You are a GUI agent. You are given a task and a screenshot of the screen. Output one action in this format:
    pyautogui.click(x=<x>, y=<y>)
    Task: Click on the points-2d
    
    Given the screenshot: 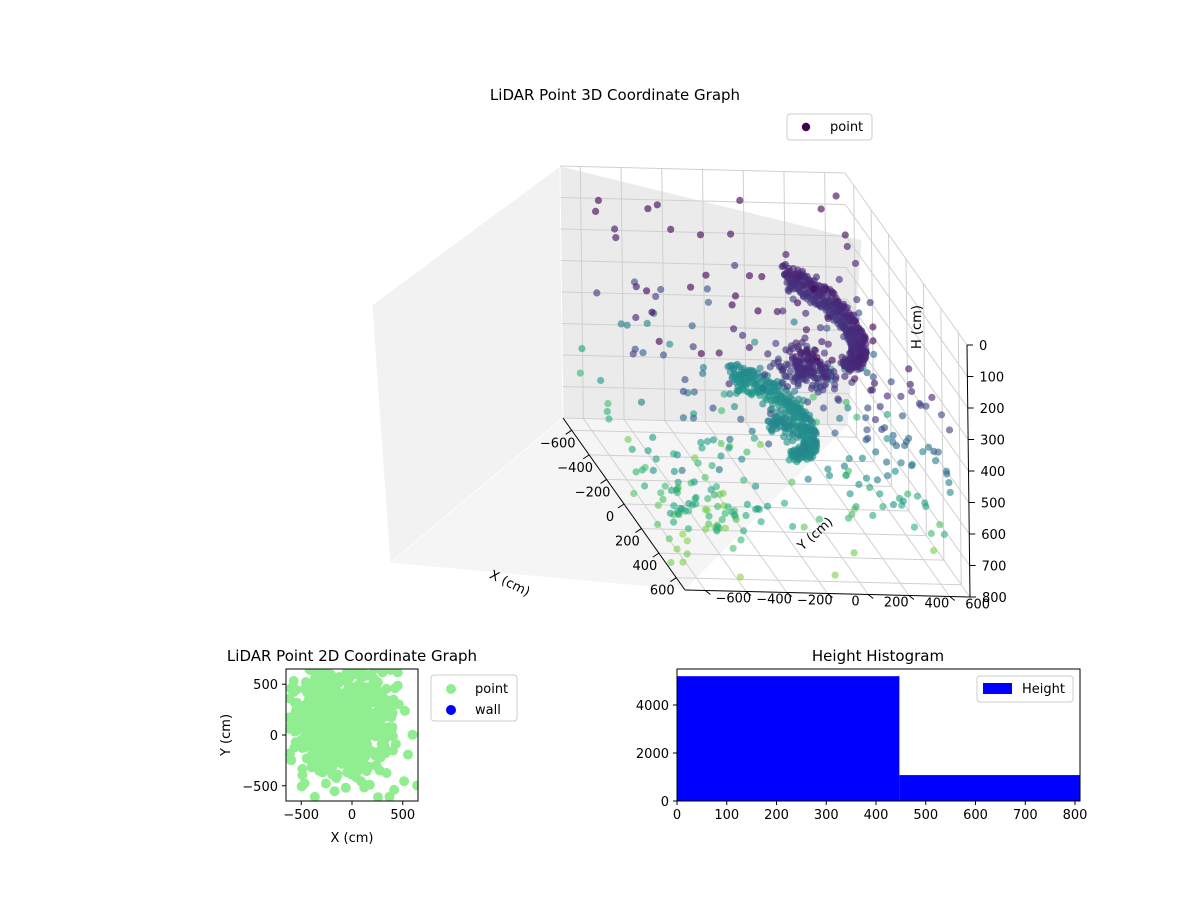 What is the action you would take?
    pyautogui.click(x=352, y=735)
    